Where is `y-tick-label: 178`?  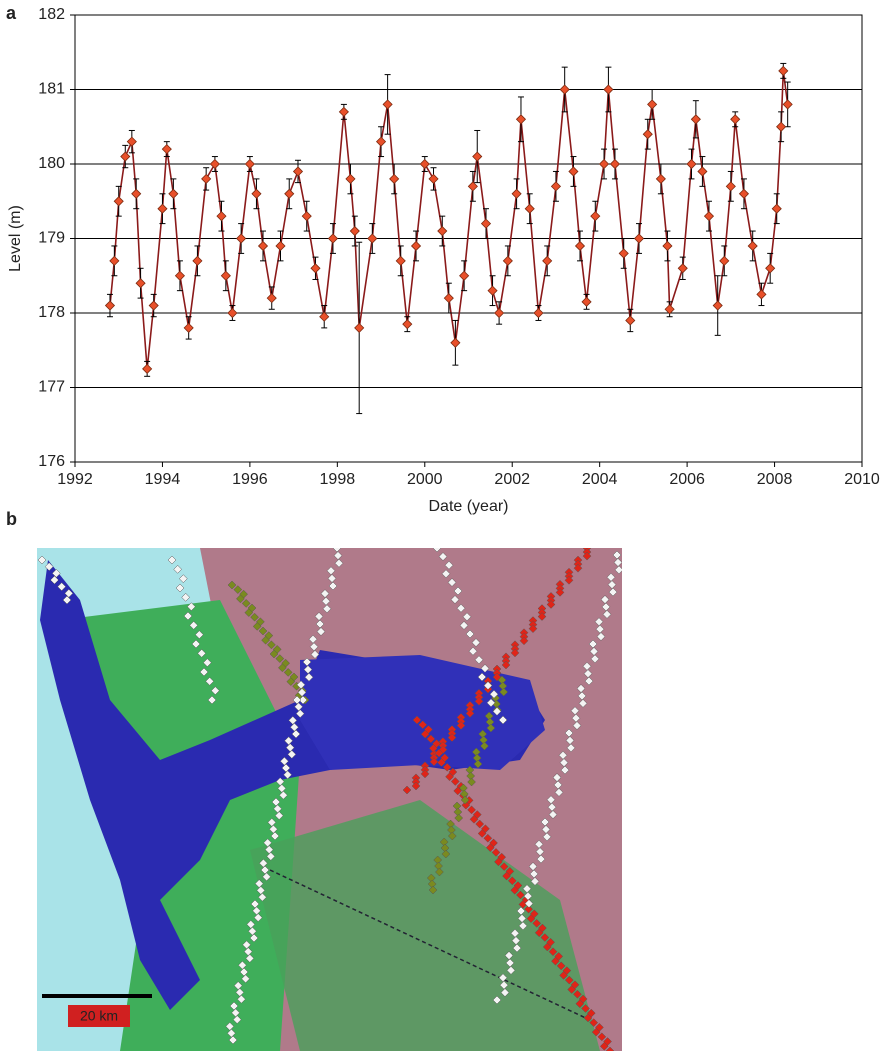 y-tick-label: 178 is located at coordinates (51, 312).